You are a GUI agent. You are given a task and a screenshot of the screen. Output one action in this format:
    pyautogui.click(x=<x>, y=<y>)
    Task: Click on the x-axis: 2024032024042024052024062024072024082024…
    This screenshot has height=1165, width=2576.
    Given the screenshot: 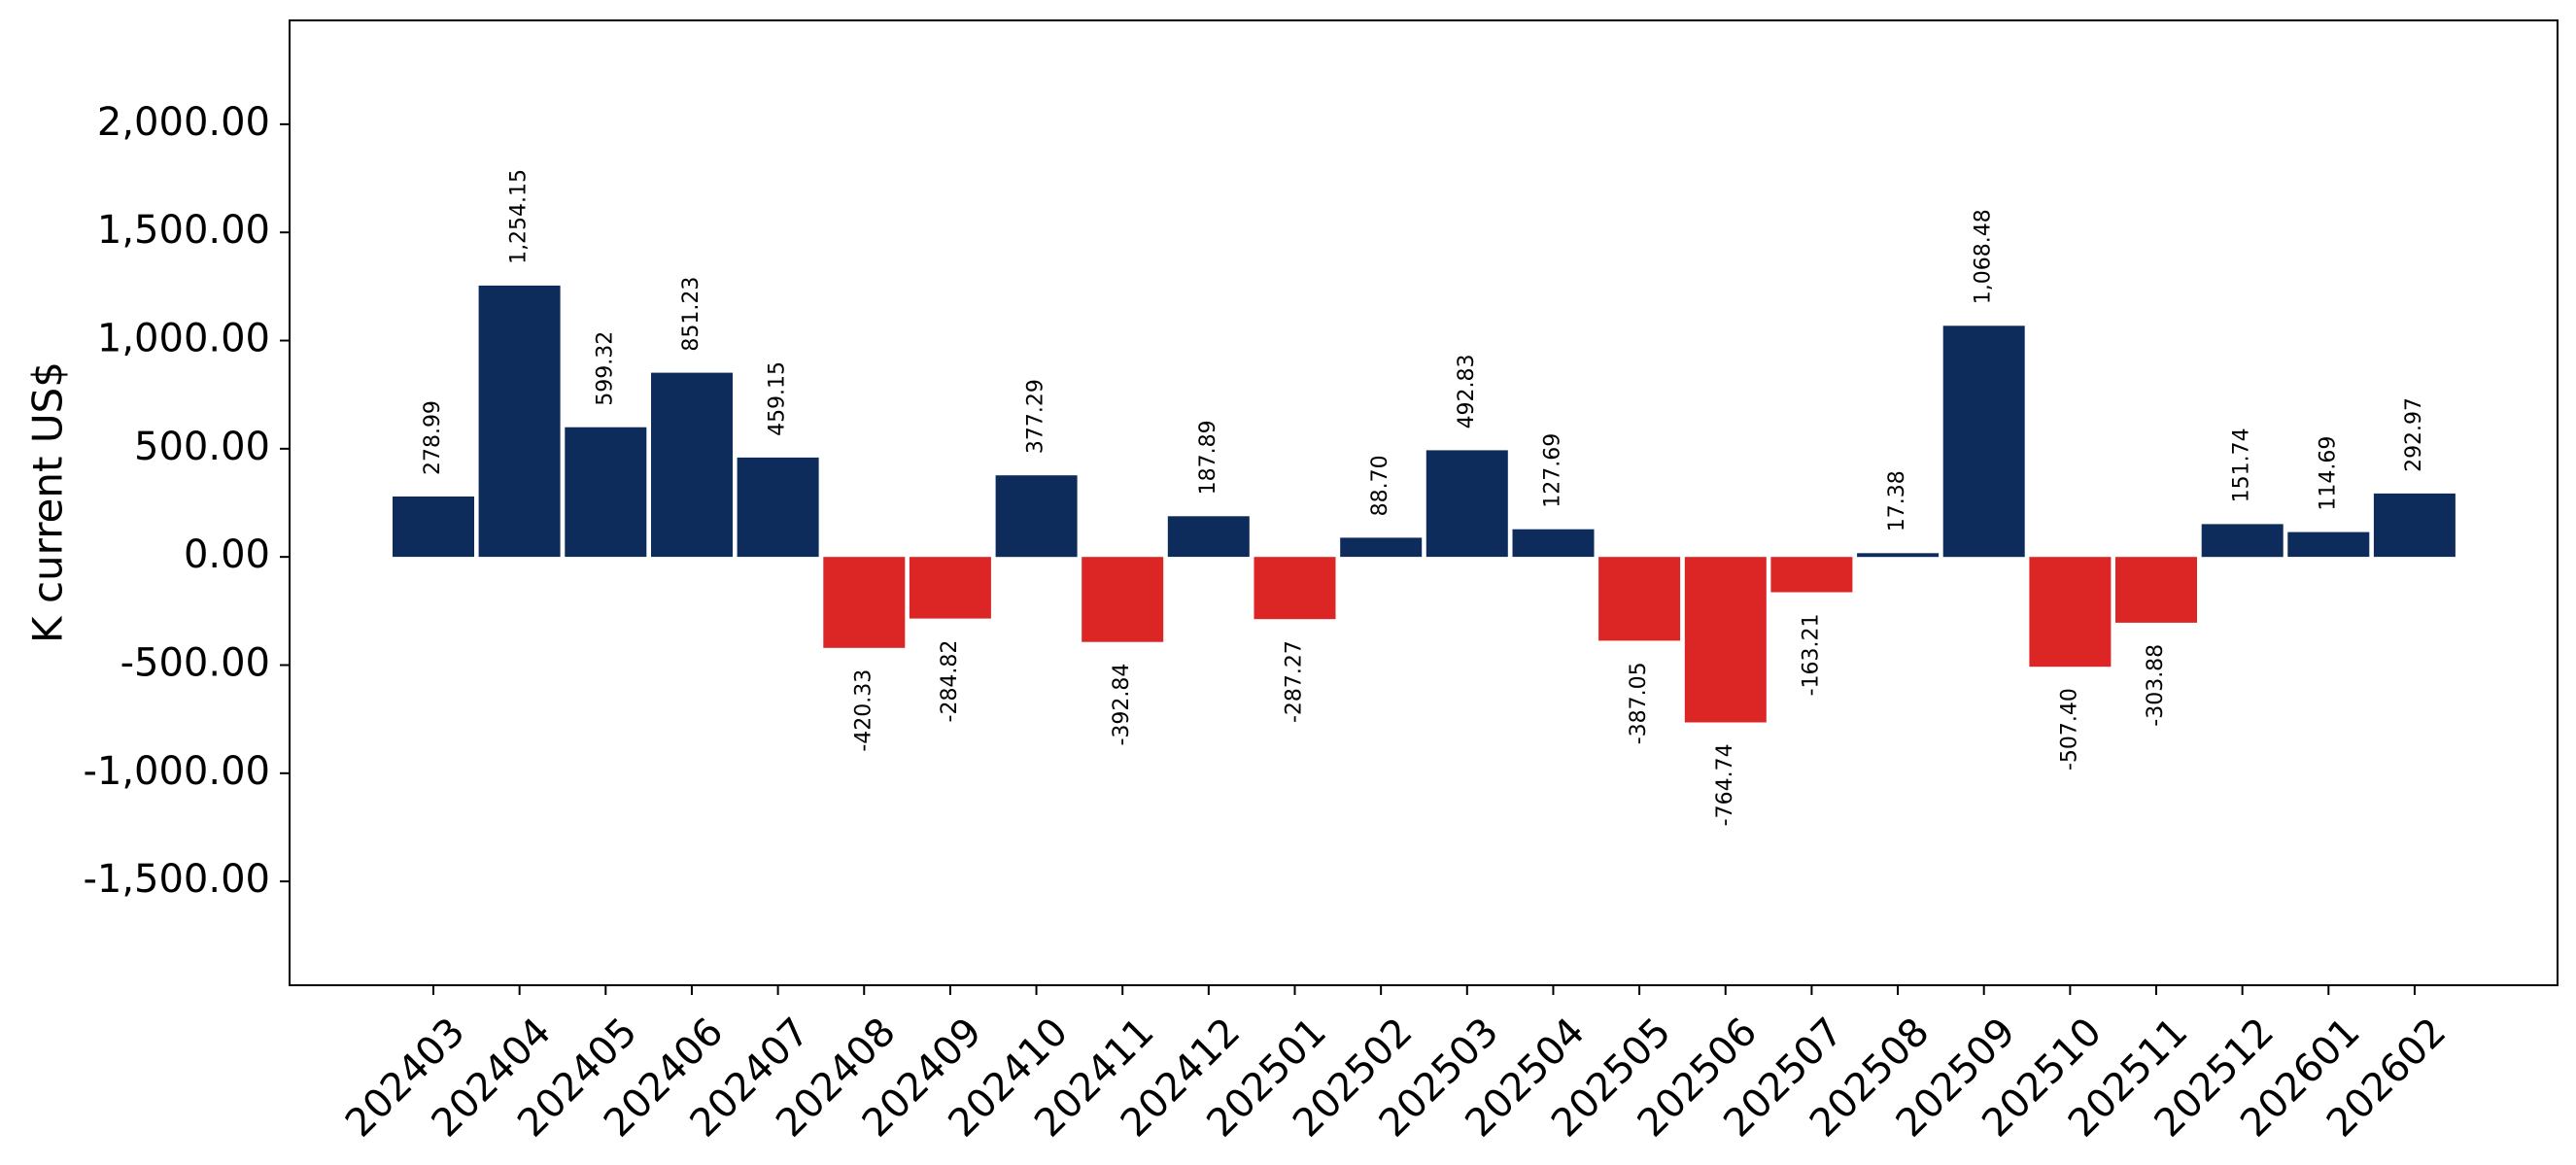 What is the action you would take?
    pyautogui.click(x=1396, y=1066)
    